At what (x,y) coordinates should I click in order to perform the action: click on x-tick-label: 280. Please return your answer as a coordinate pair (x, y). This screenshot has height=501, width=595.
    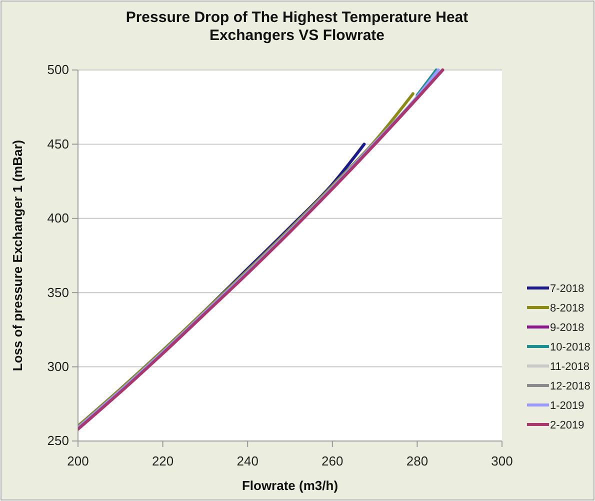
    Looking at the image, I should click on (417, 461).